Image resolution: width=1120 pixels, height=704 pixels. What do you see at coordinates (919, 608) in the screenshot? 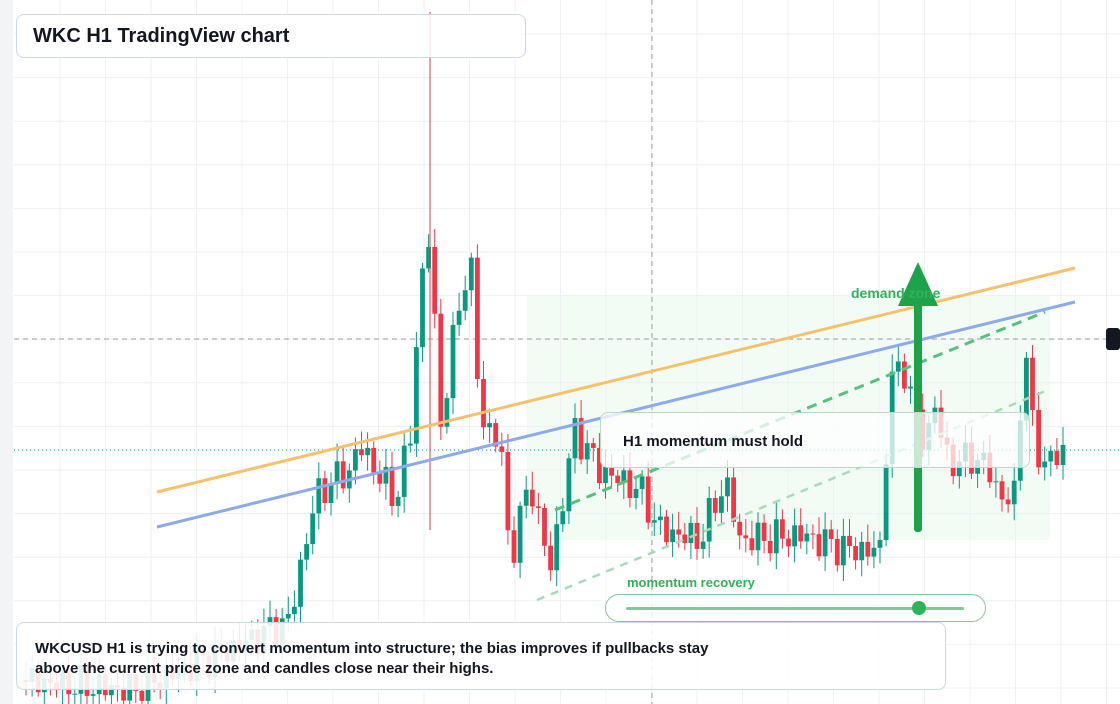
I see `slider-knob` at bounding box center [919, 608].